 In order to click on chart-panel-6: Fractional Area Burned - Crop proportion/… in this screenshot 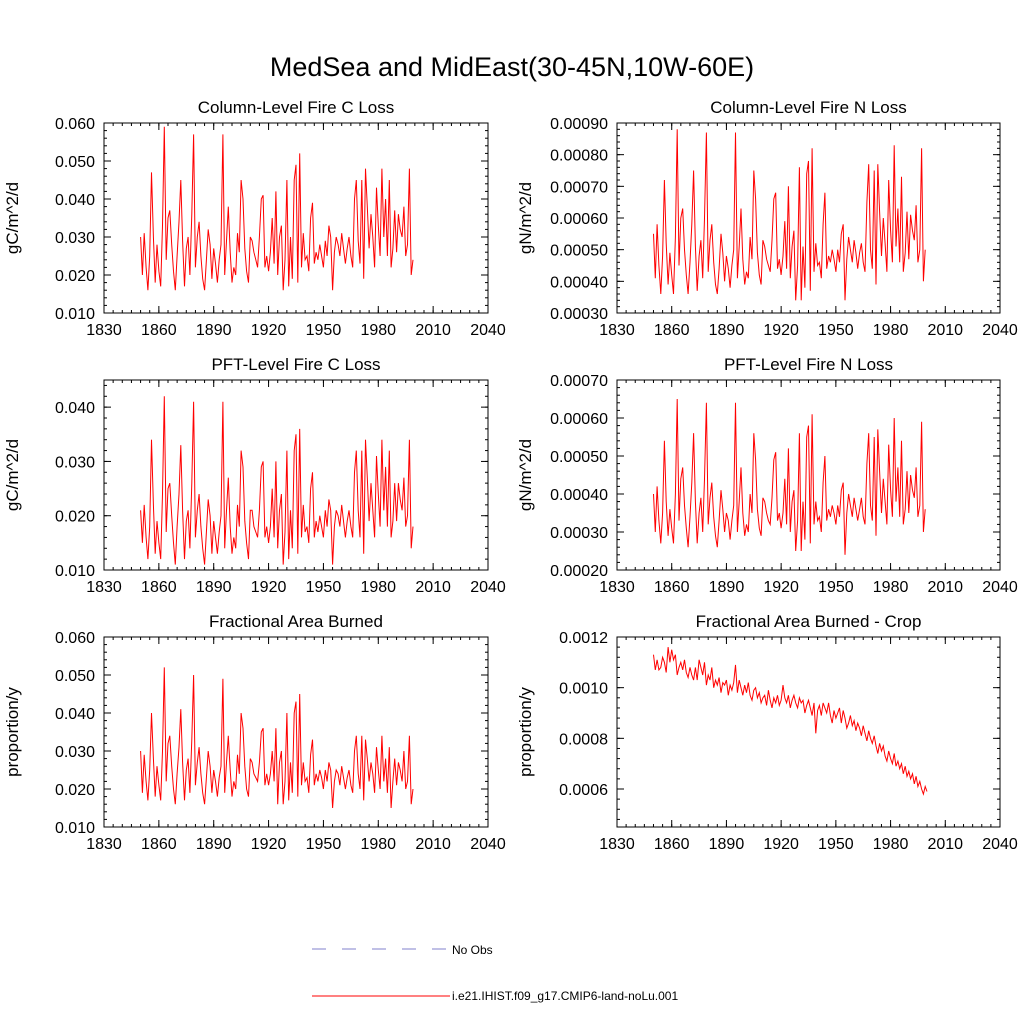, I will do `click(767, 732)`.